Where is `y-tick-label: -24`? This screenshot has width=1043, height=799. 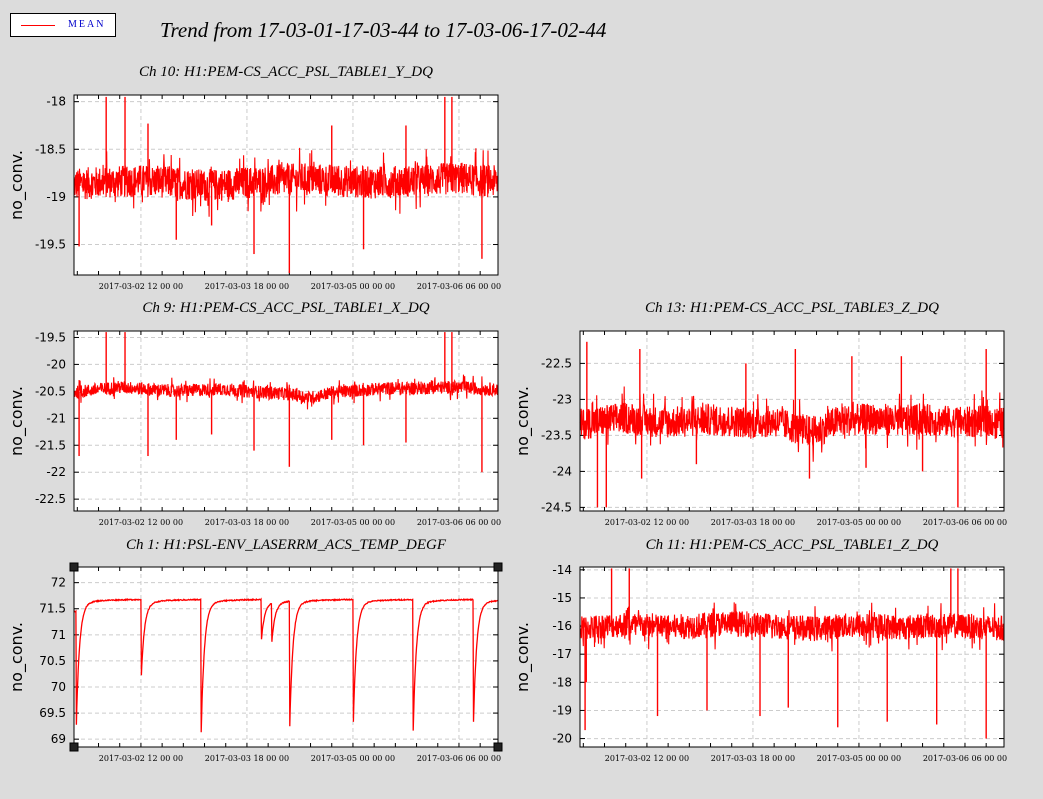
y-tick-label: -24 is located at coordinates (562, 471).